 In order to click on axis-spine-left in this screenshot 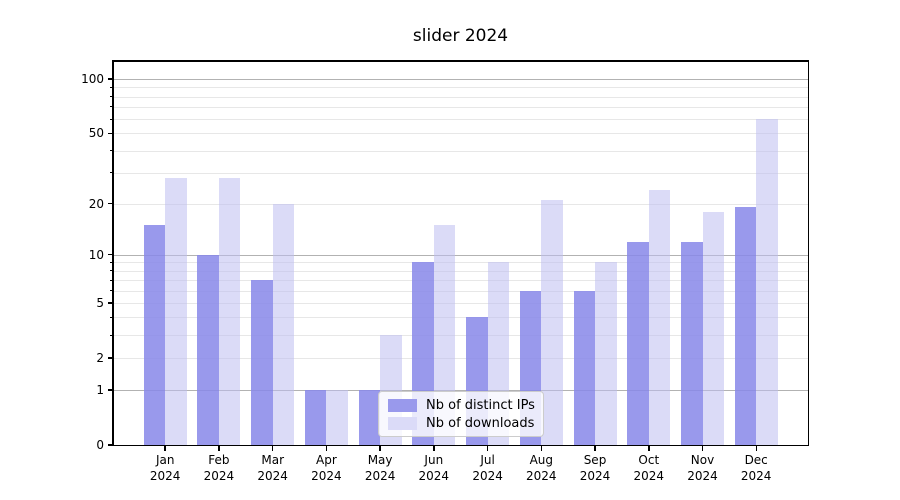, I will do `click(113, 253)`.